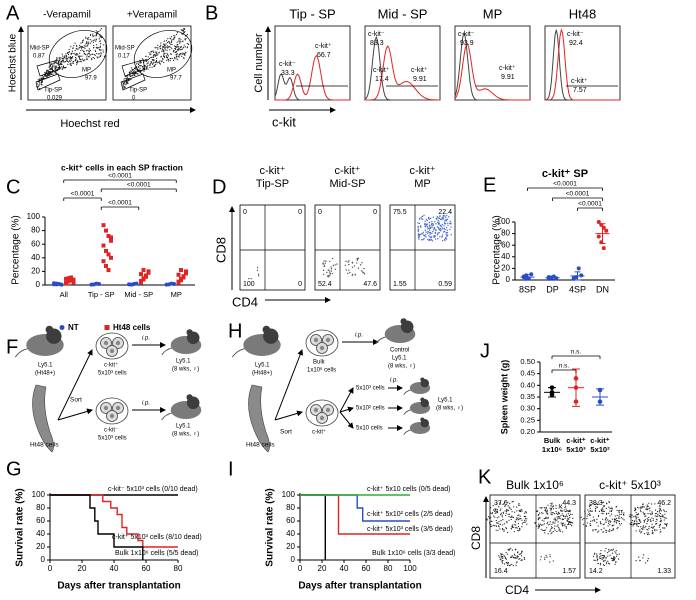 The image size is (696, 600). Describe the element at coordinates (39, 494) in the screenshot. I see `y-tick-label: 100` at that location.